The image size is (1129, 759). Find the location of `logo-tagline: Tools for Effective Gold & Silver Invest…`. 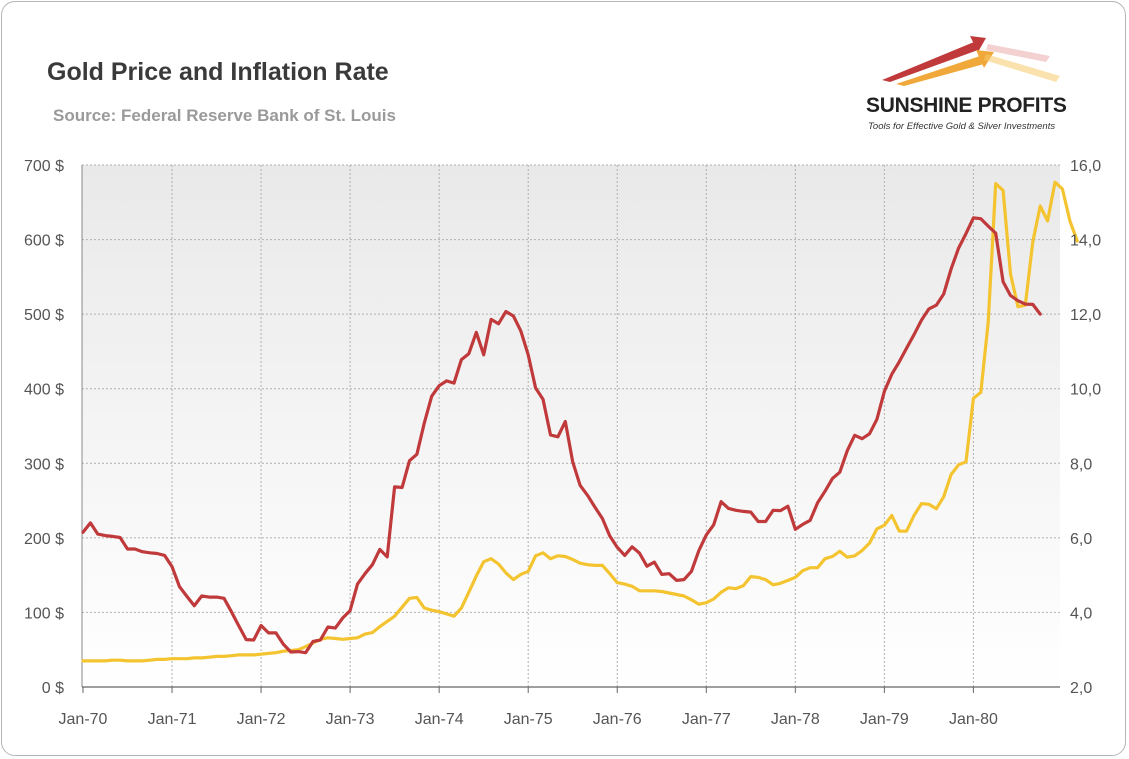

logo-tagline: Tools for Effective Gold & Silver Invest… is located at coordinates (962, 126).